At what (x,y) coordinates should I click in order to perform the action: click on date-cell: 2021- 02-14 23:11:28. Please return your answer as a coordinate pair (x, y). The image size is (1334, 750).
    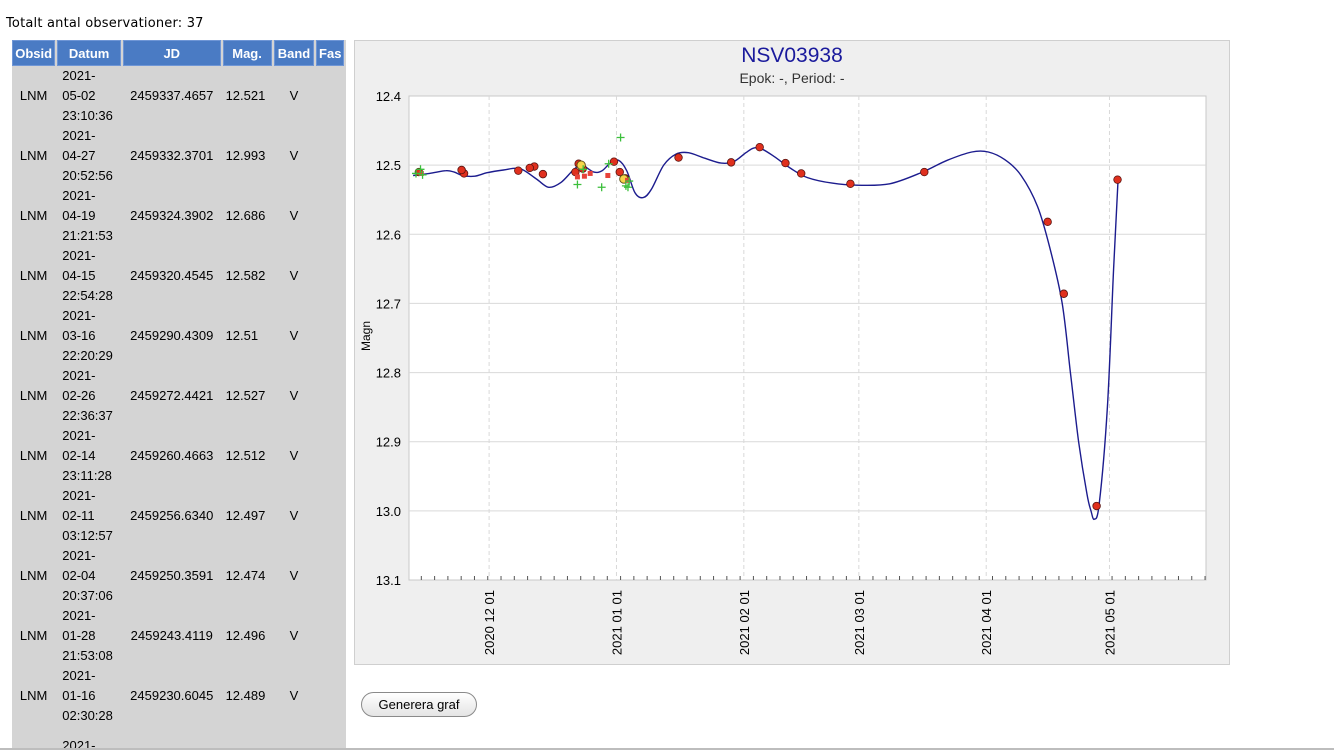
    Looking at the image, I should click on (89, 456).